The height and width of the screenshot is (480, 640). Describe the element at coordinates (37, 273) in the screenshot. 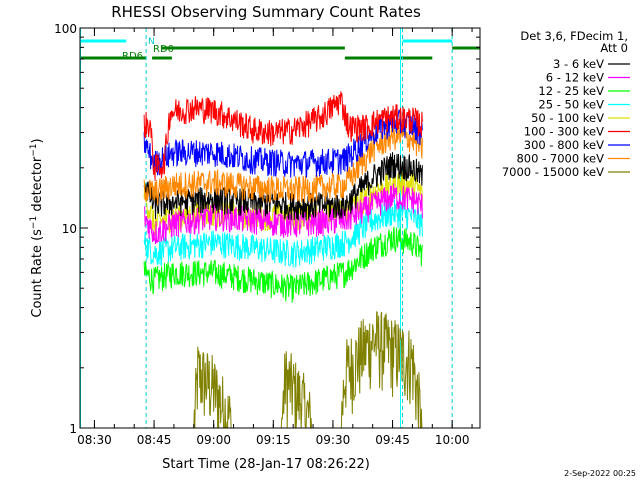

I see `y-axis-label-part1: Count Rate (s` at that location.